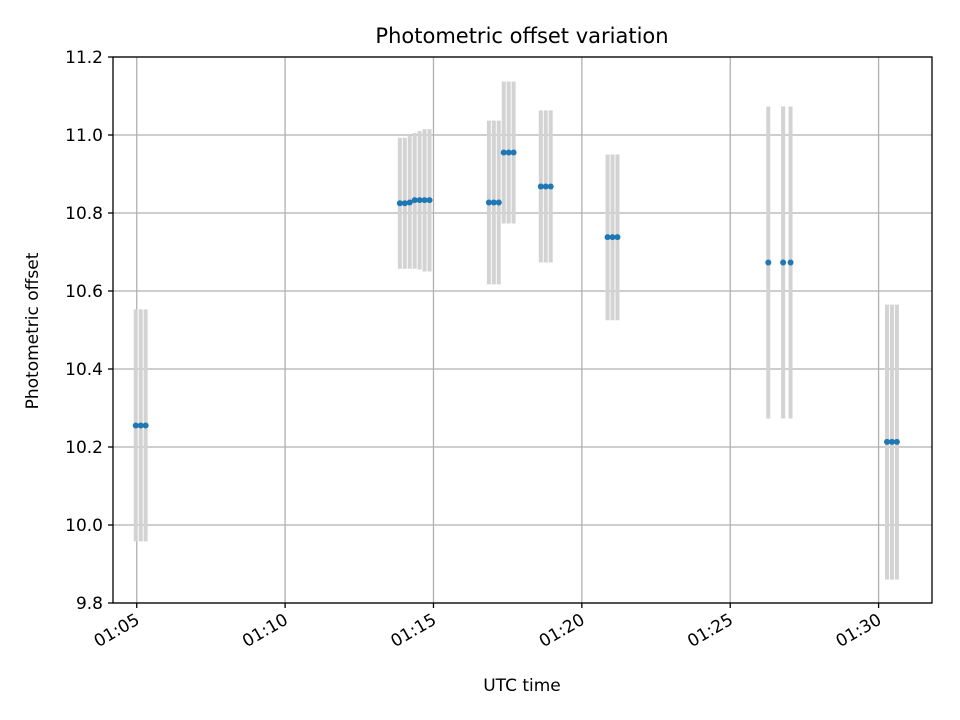  Describe the element at coordinates (33, 330) in the screenshot. I see `y-axis-label: Photometric offset` at that location.